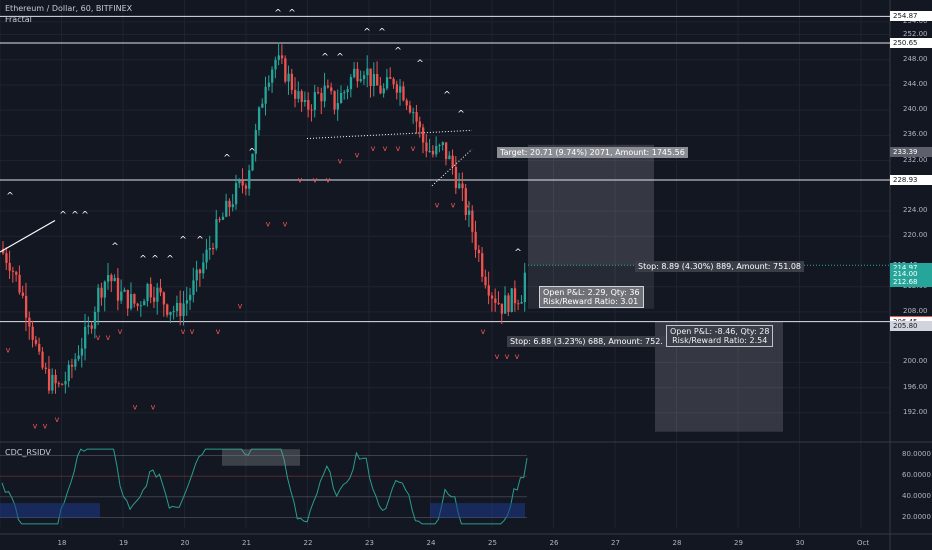 This screenshot has width=932, height=550. What do you see at coordinates (308, 543) in the screenshot?
I see `time-tick: 22` at bounding box center [308, 543].